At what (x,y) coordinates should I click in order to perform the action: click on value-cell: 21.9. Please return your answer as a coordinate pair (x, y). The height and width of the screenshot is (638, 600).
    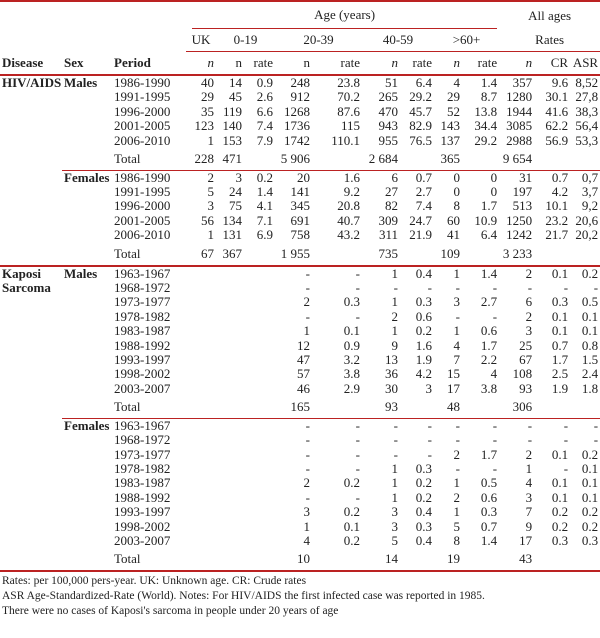
    Looking at the image, I should click on (421, 235).